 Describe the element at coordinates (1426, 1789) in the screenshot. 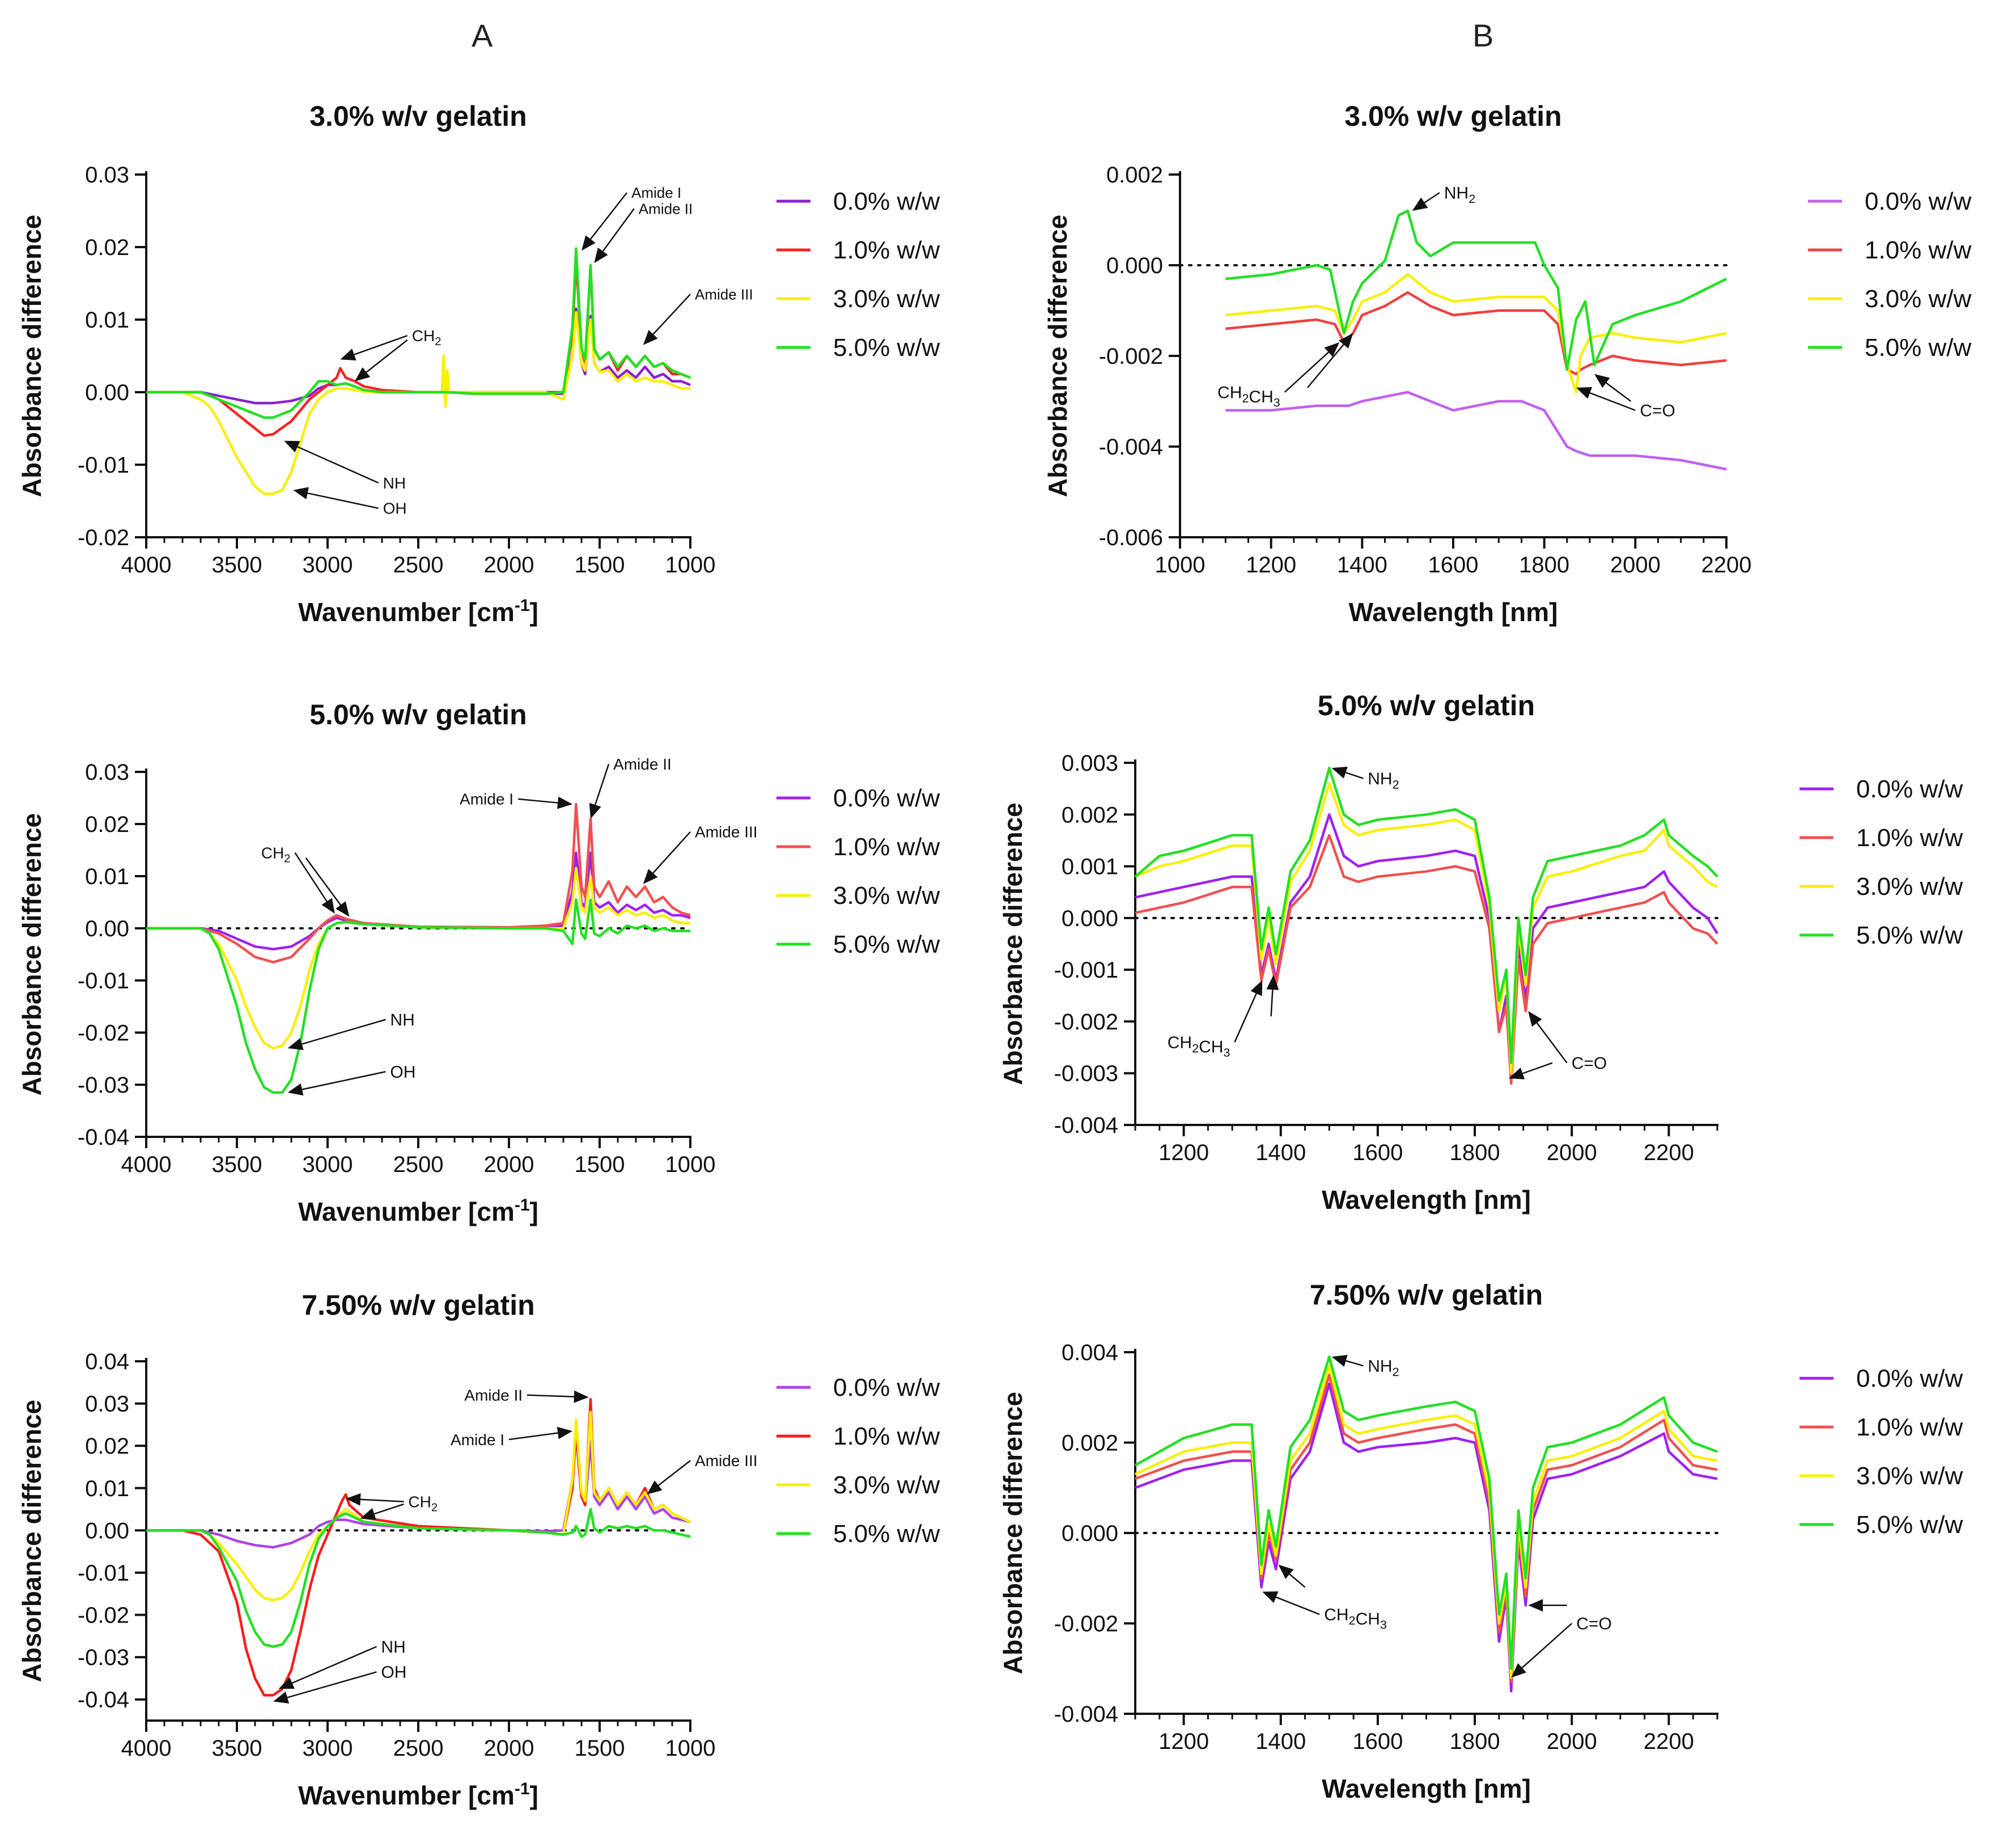

I see `x-axis-label: Wavelength [nm]` at that location.